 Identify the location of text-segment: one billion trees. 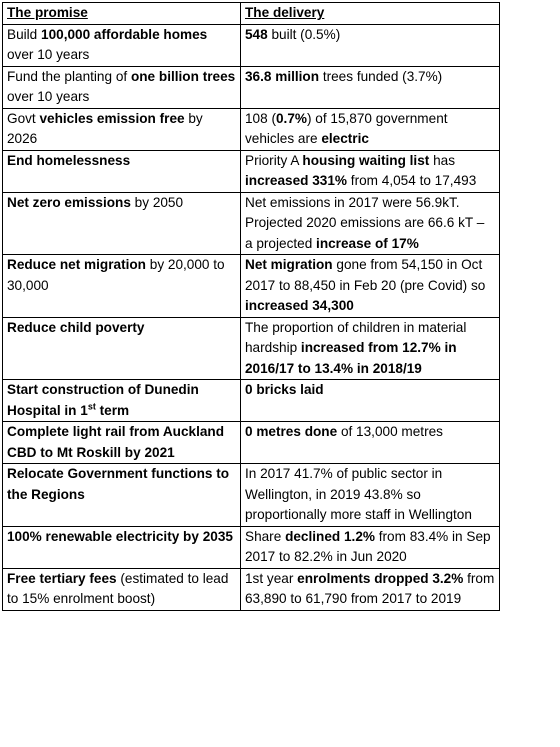
(183, 76).